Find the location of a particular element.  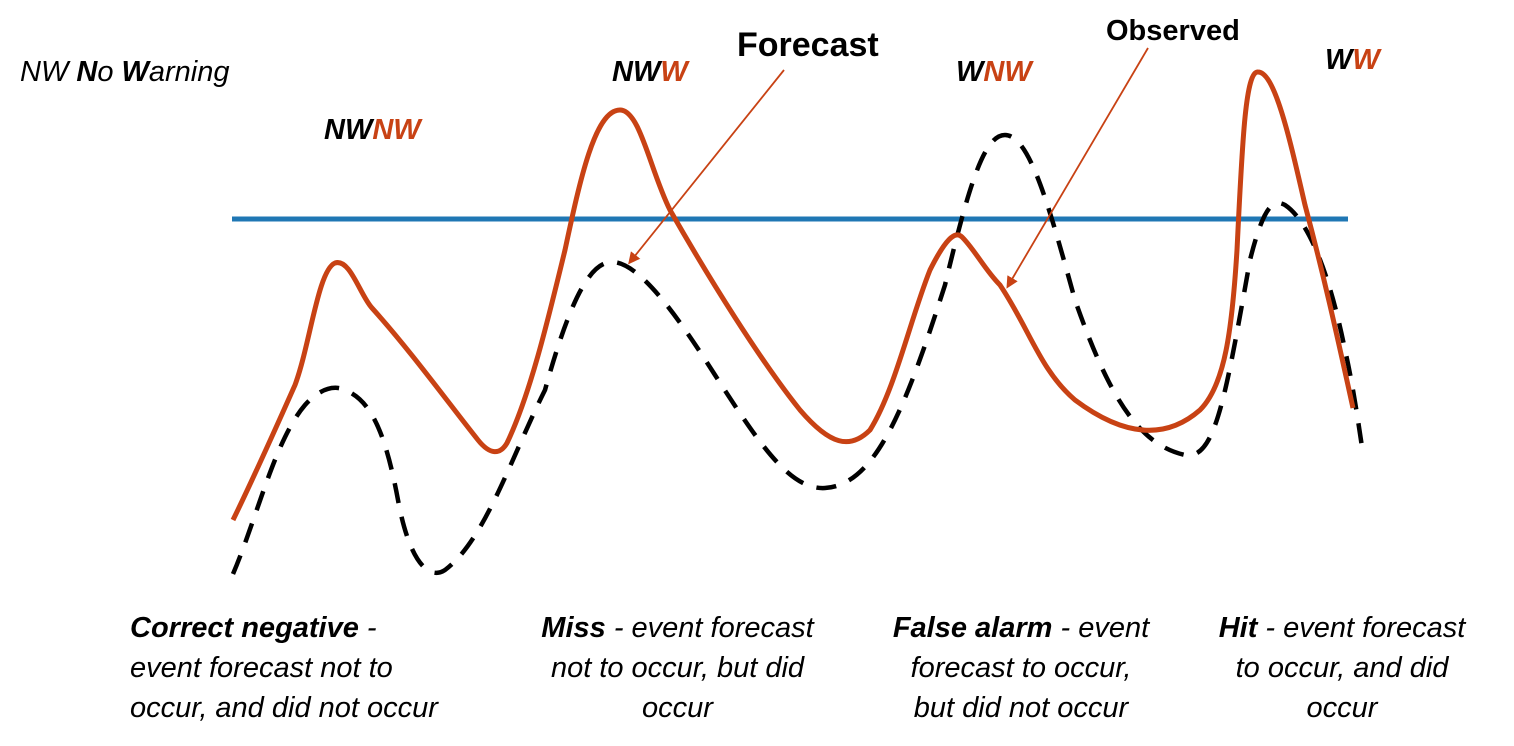

legend-arning: arning is located at coordinates (189, 72).